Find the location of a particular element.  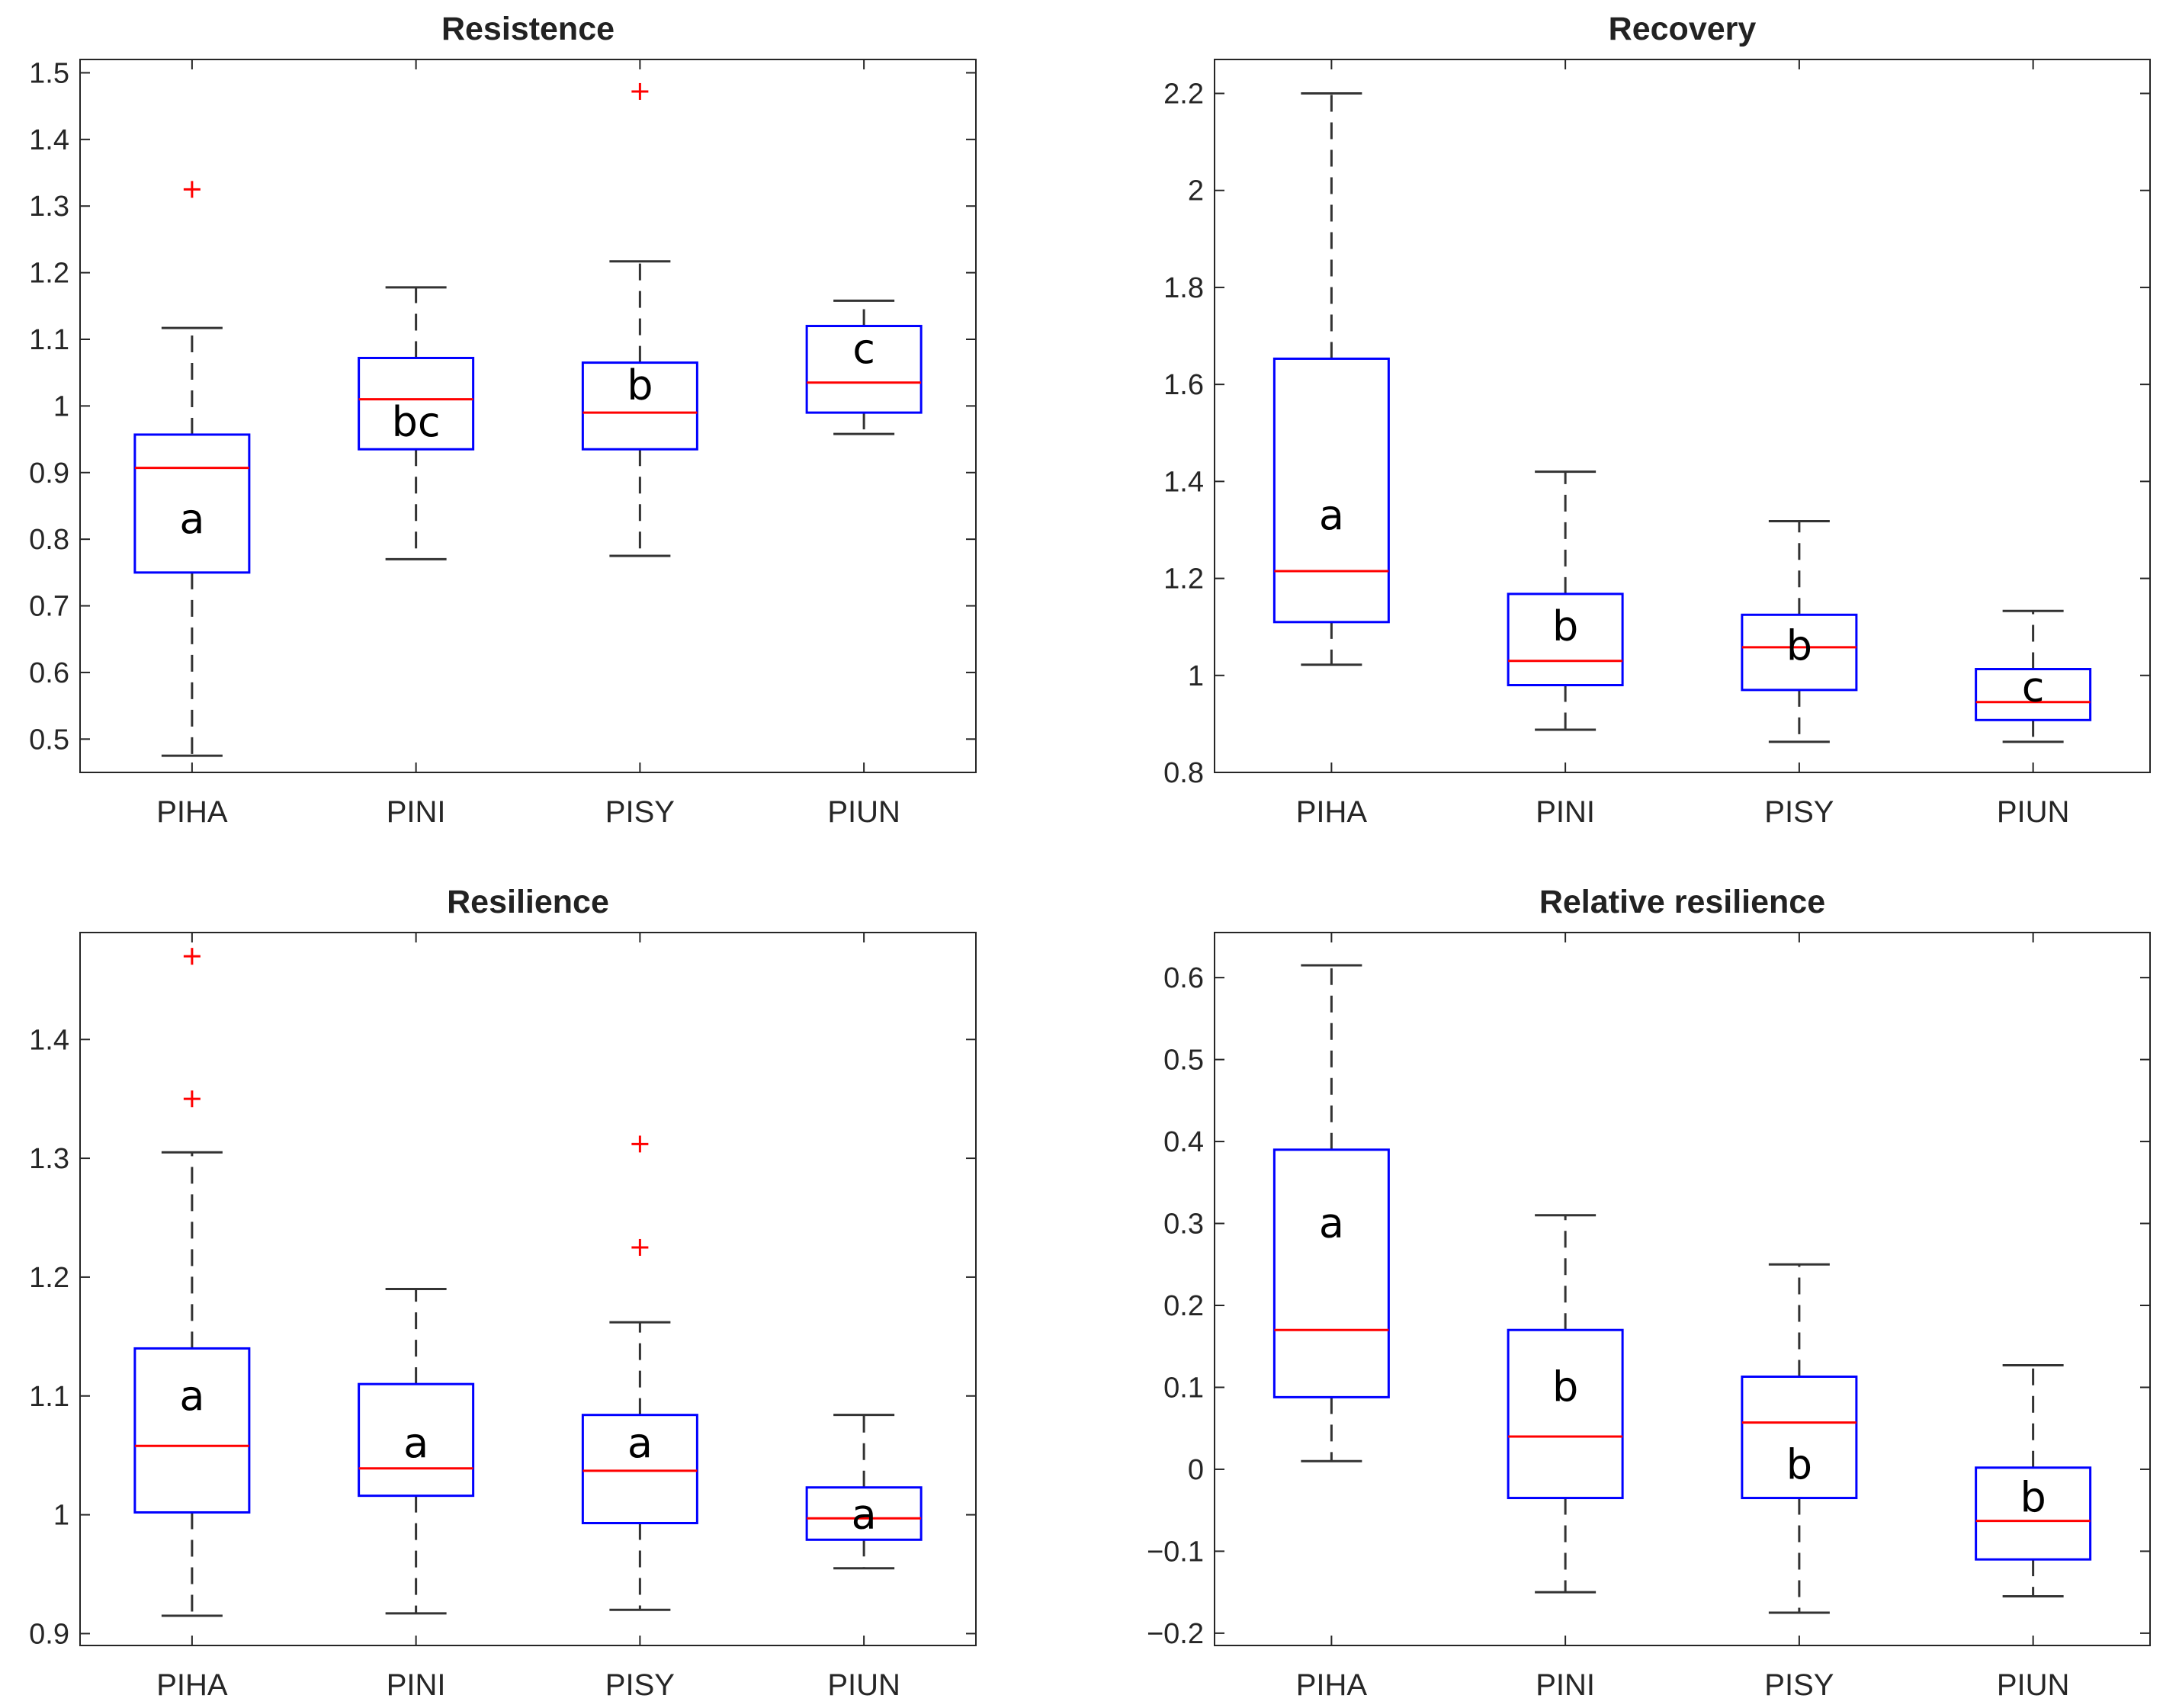

significance-letter: bc is located at coordinates (416, 422).